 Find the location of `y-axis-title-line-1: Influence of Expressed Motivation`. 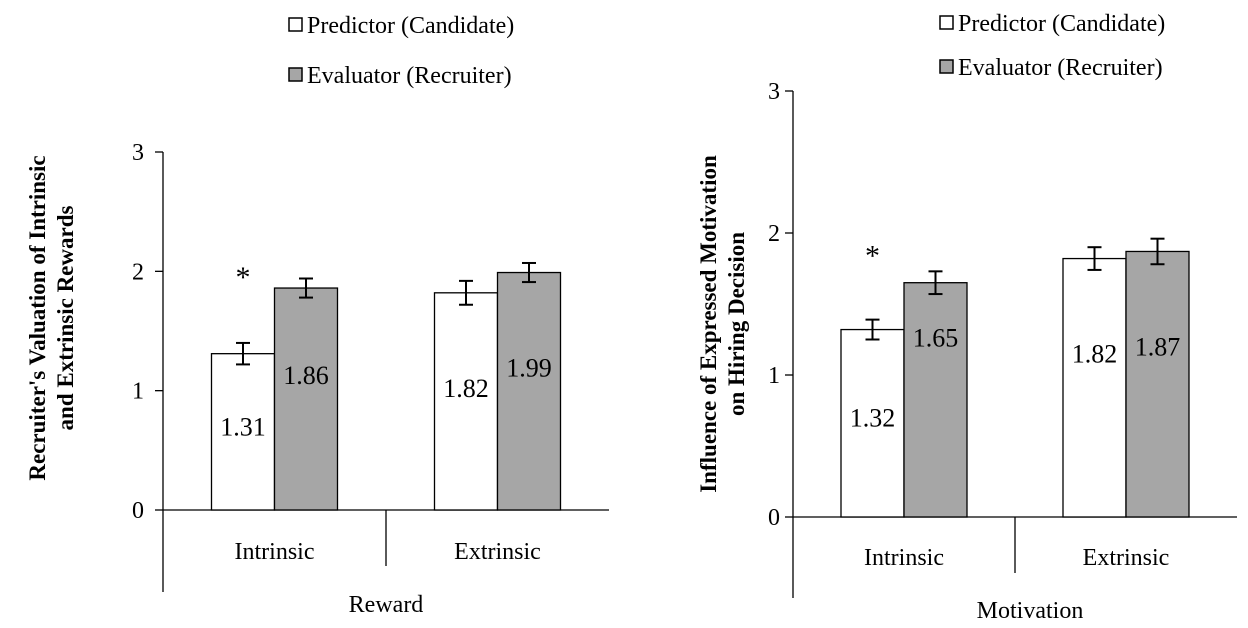

y-axis-title-line-1: Influence of Expressed Motivation is located at coordinates (708, 324).